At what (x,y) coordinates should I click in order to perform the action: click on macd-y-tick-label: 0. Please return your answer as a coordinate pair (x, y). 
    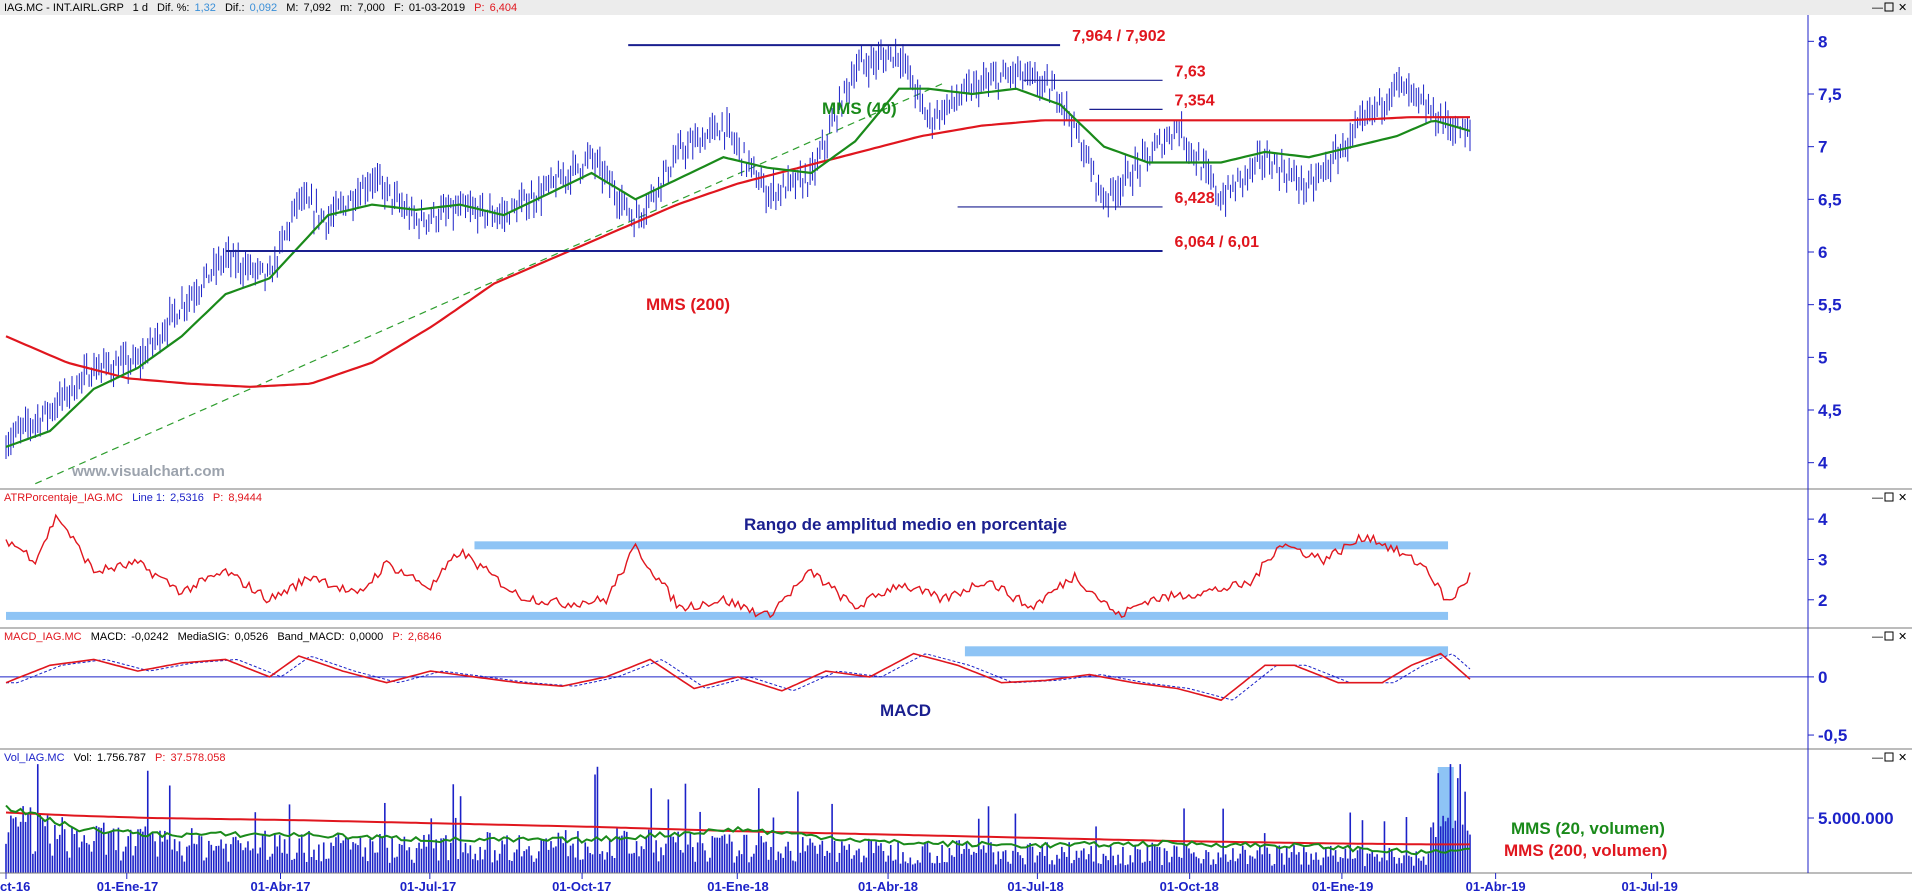
    Looking at the image, I should click on (1822, 677).